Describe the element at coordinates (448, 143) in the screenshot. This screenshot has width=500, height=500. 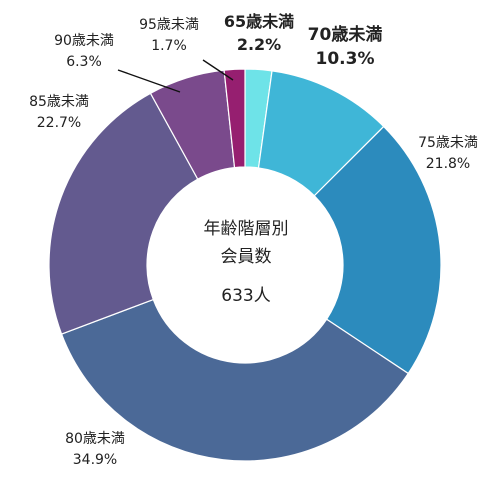
I see `category-label-3: 75歳未満` at that location.